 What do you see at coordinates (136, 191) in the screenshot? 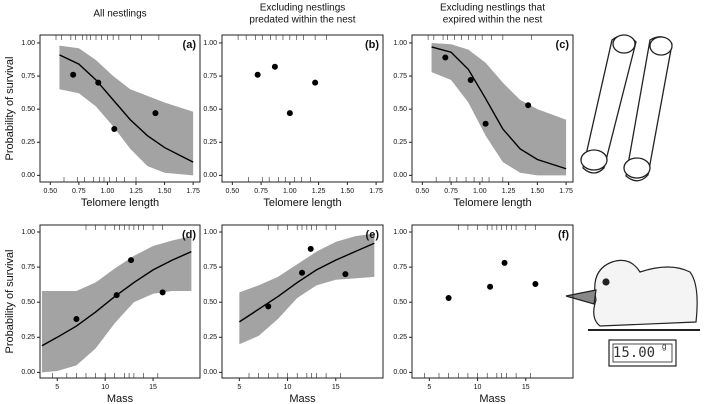
I see `x-tick-label: 1.25` at bounding box center [136, 191].